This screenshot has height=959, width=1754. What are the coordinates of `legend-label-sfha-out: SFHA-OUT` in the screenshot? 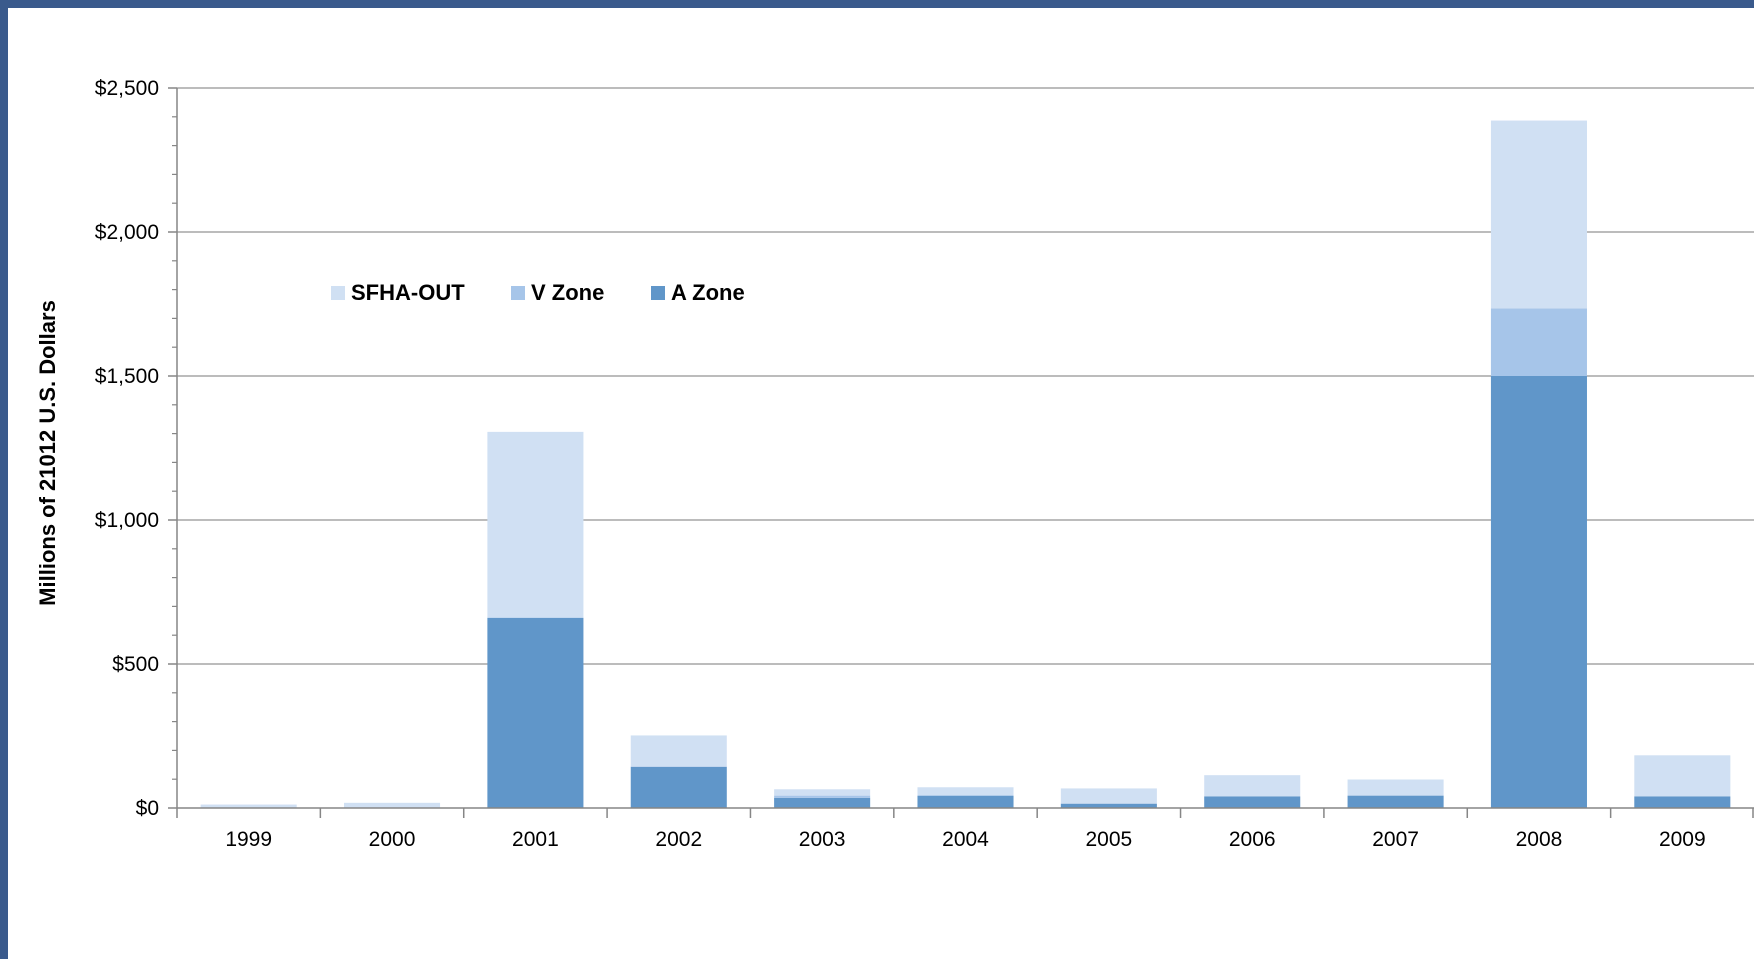 It's located at (408, 292).